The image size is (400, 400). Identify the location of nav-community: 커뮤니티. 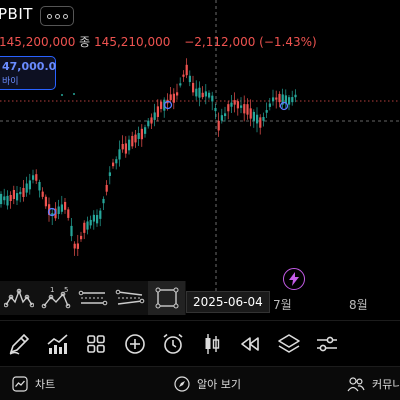
(373, 383).